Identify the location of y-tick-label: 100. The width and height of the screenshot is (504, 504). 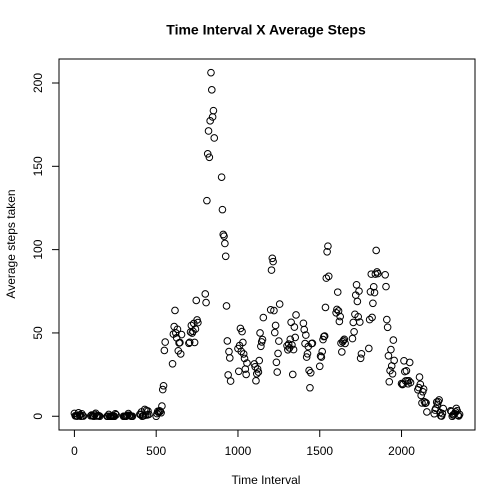
(38, 249).